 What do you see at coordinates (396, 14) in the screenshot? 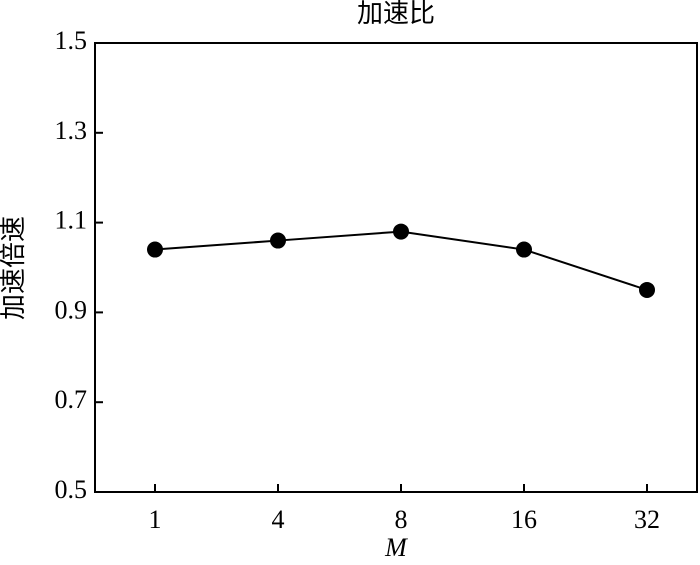
I see `chart-title: 加速比` at bounding box center [396, 14].